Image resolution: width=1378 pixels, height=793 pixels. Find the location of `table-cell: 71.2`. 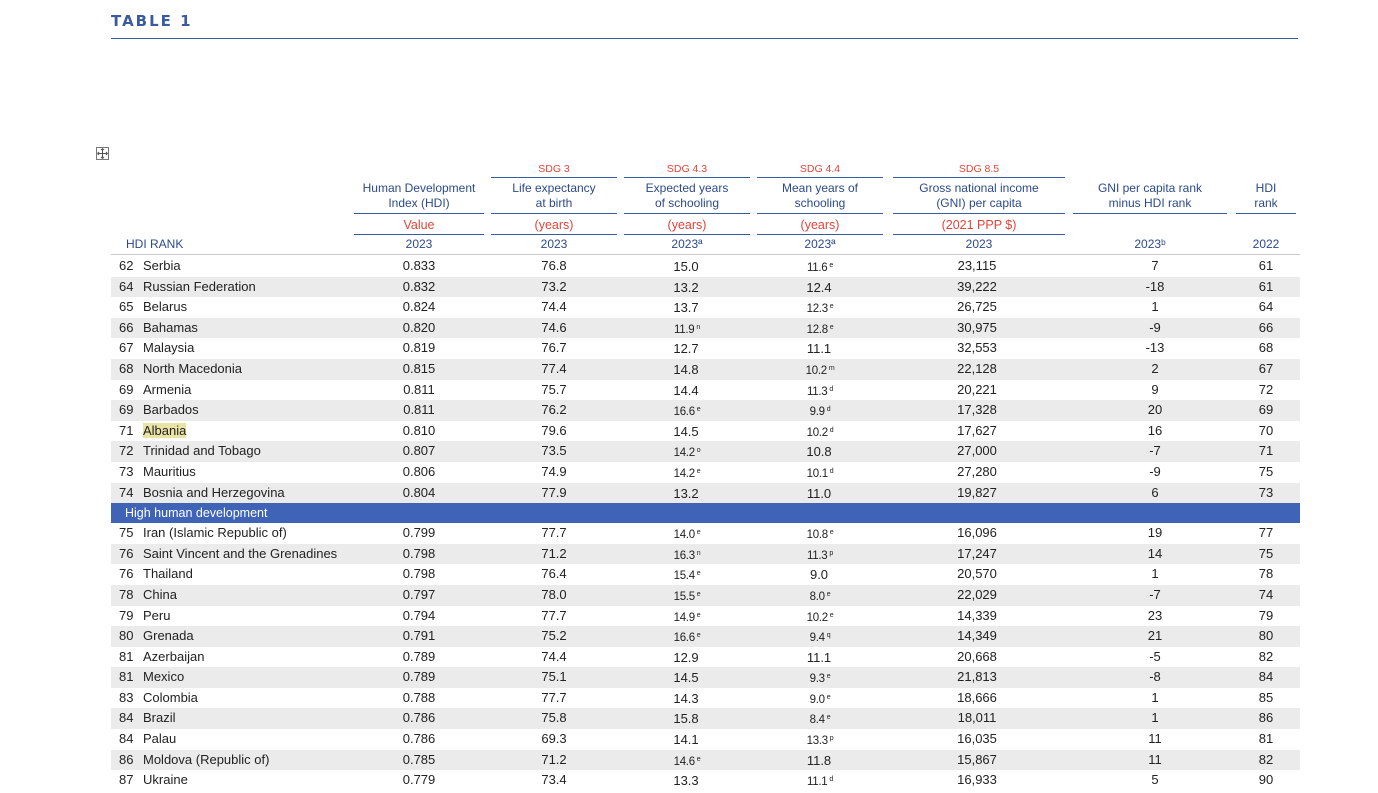

table-cell: 71.2 is located at coordinates (553, 554).